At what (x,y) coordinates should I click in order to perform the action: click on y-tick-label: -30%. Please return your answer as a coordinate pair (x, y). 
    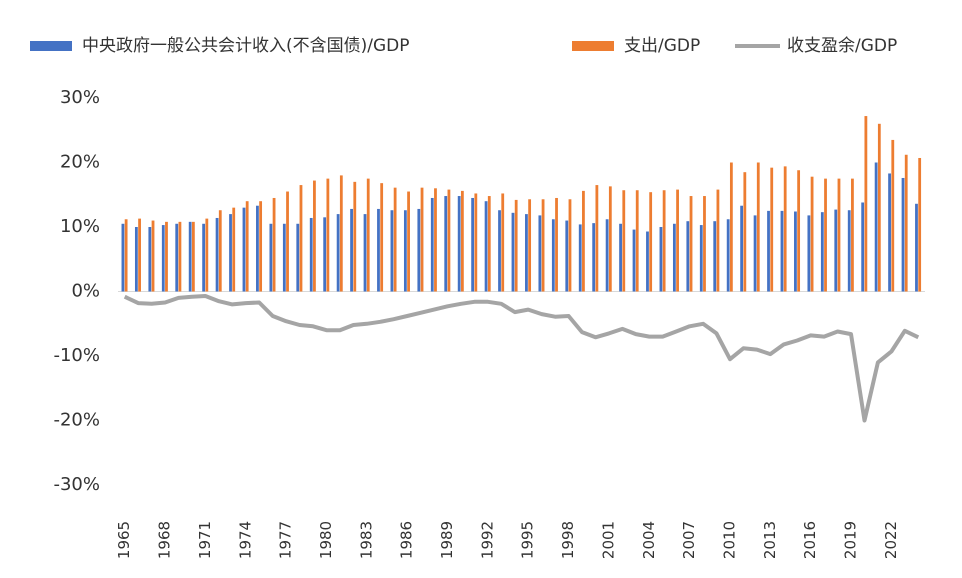
    Looking at the image, I should click on (76, 484).